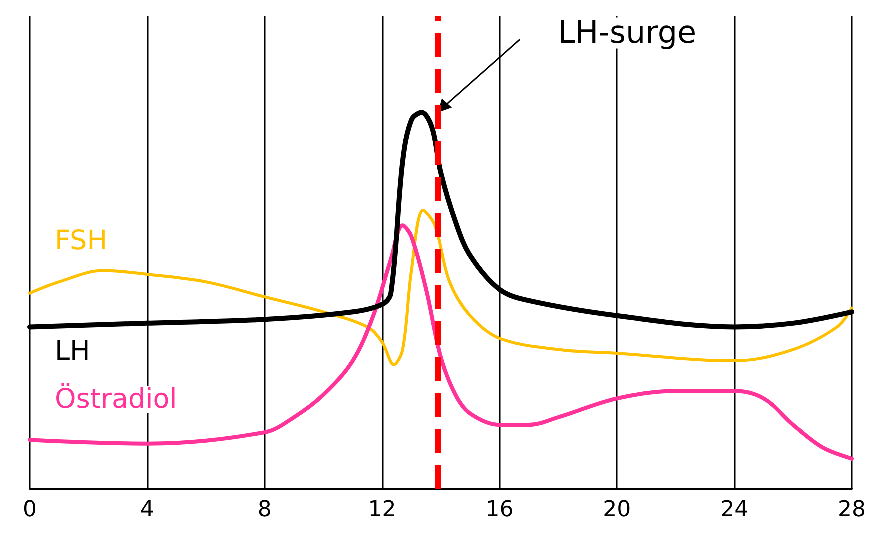  Describe the element at coordinates (852, 510) in the screenshot. I see `x-tick-label: 28` at that location.